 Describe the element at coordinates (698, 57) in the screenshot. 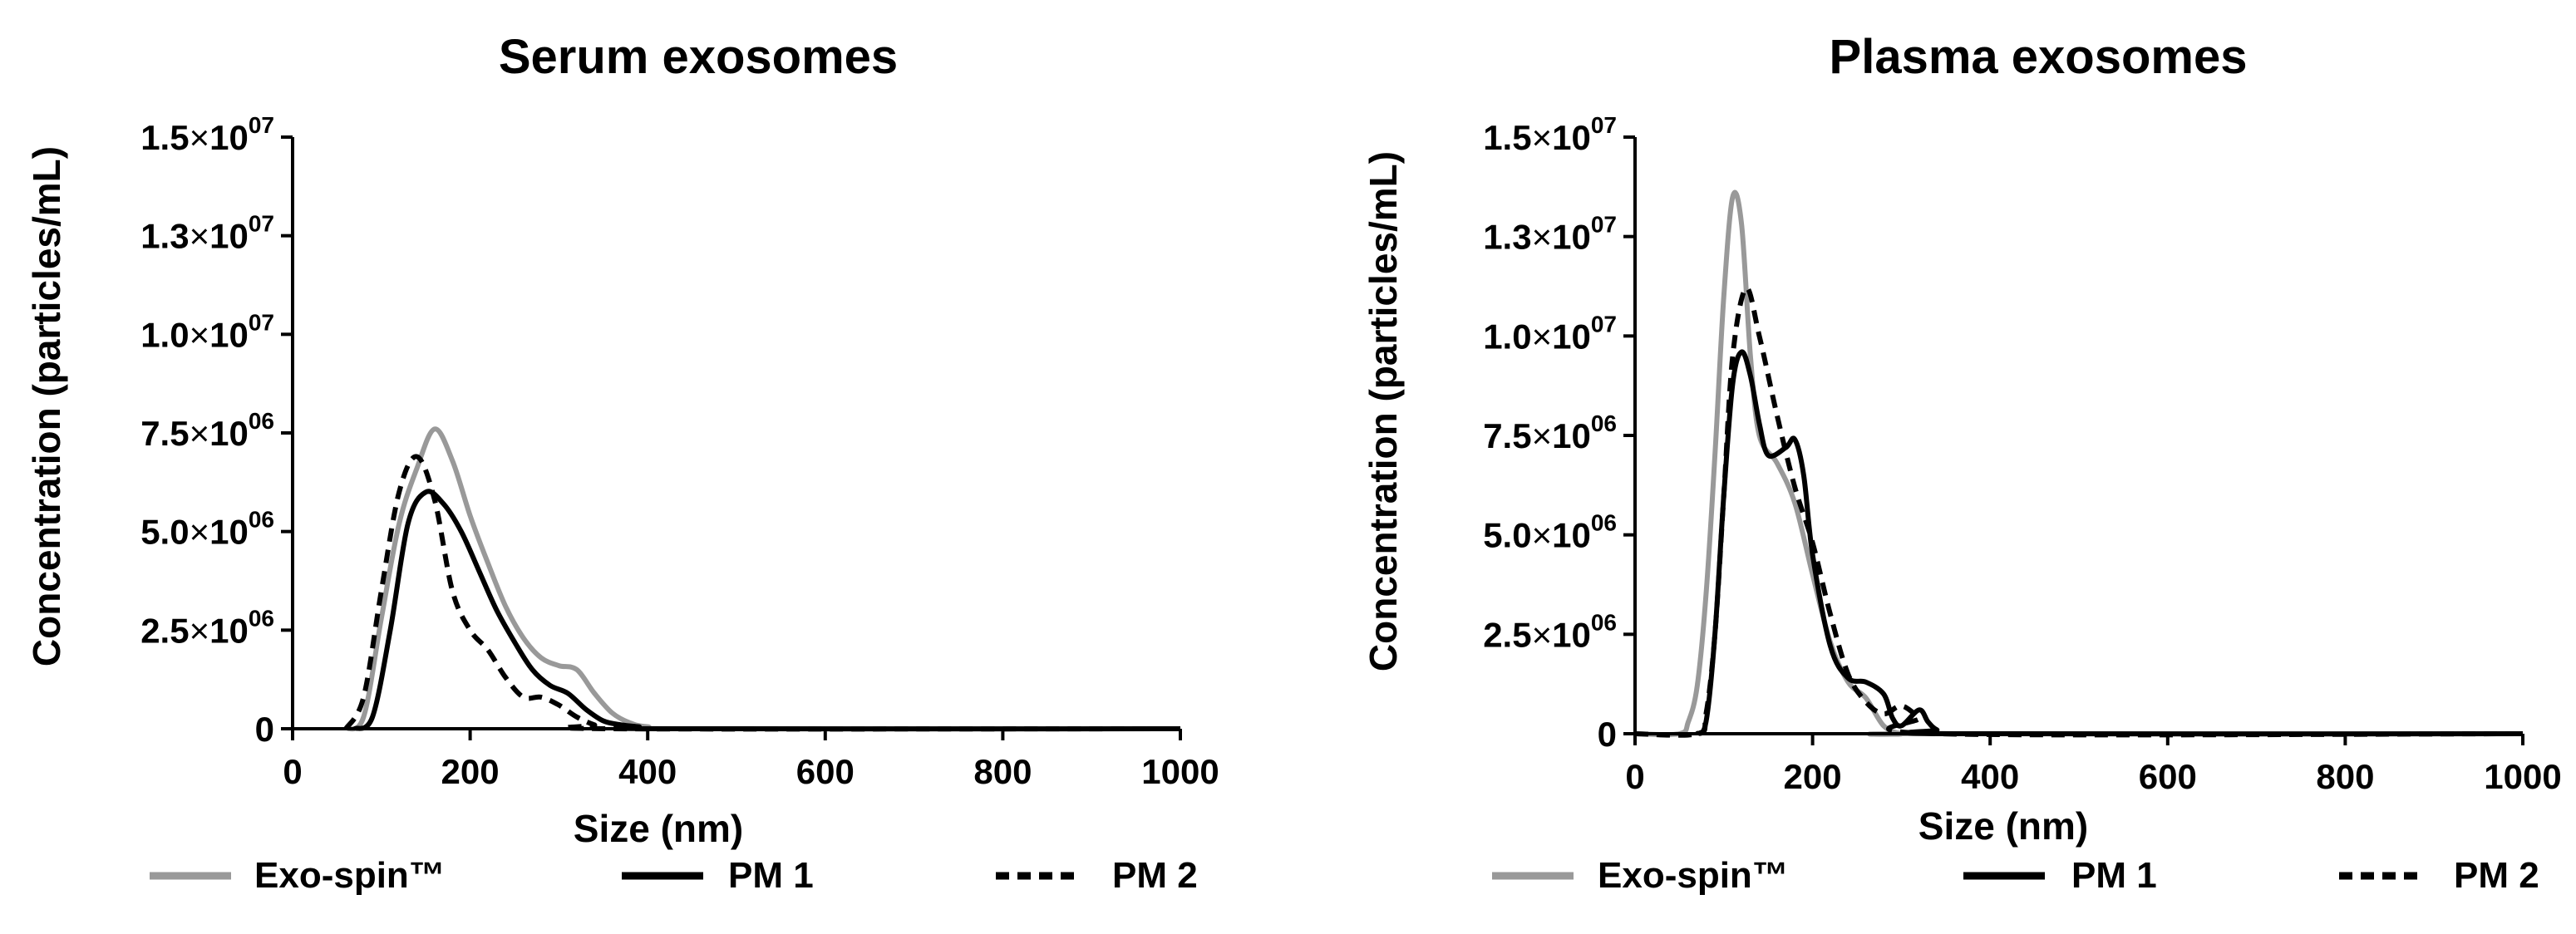

I see `chart-title: Serum exosomes` at that location.